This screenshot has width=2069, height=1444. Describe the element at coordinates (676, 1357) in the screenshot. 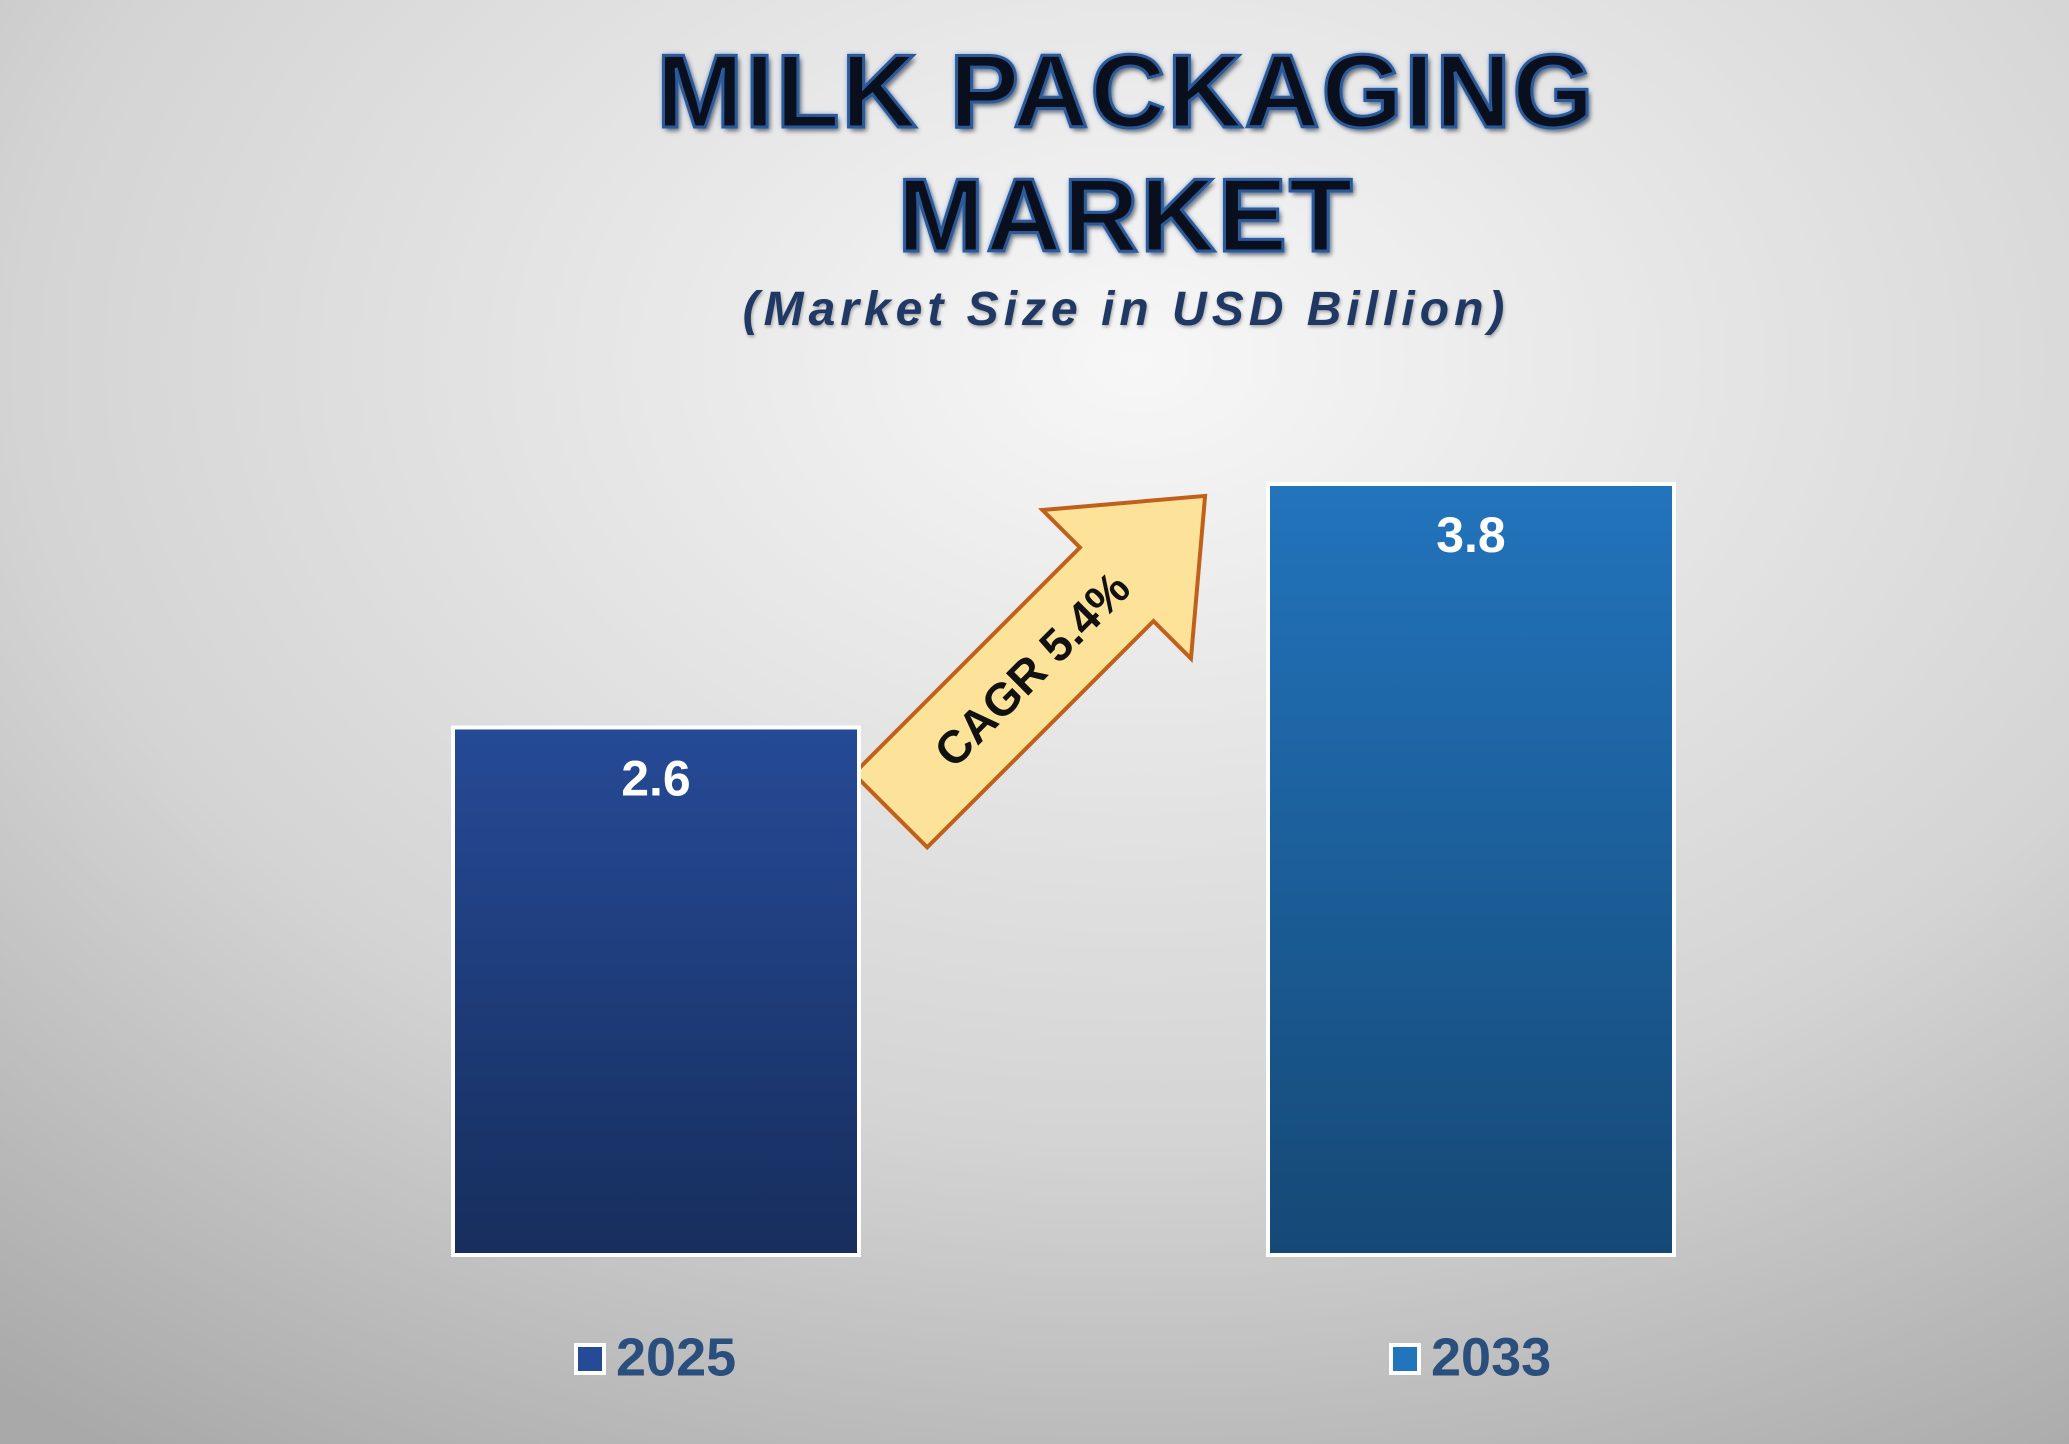

I see `legend-label: 2025` at that location.